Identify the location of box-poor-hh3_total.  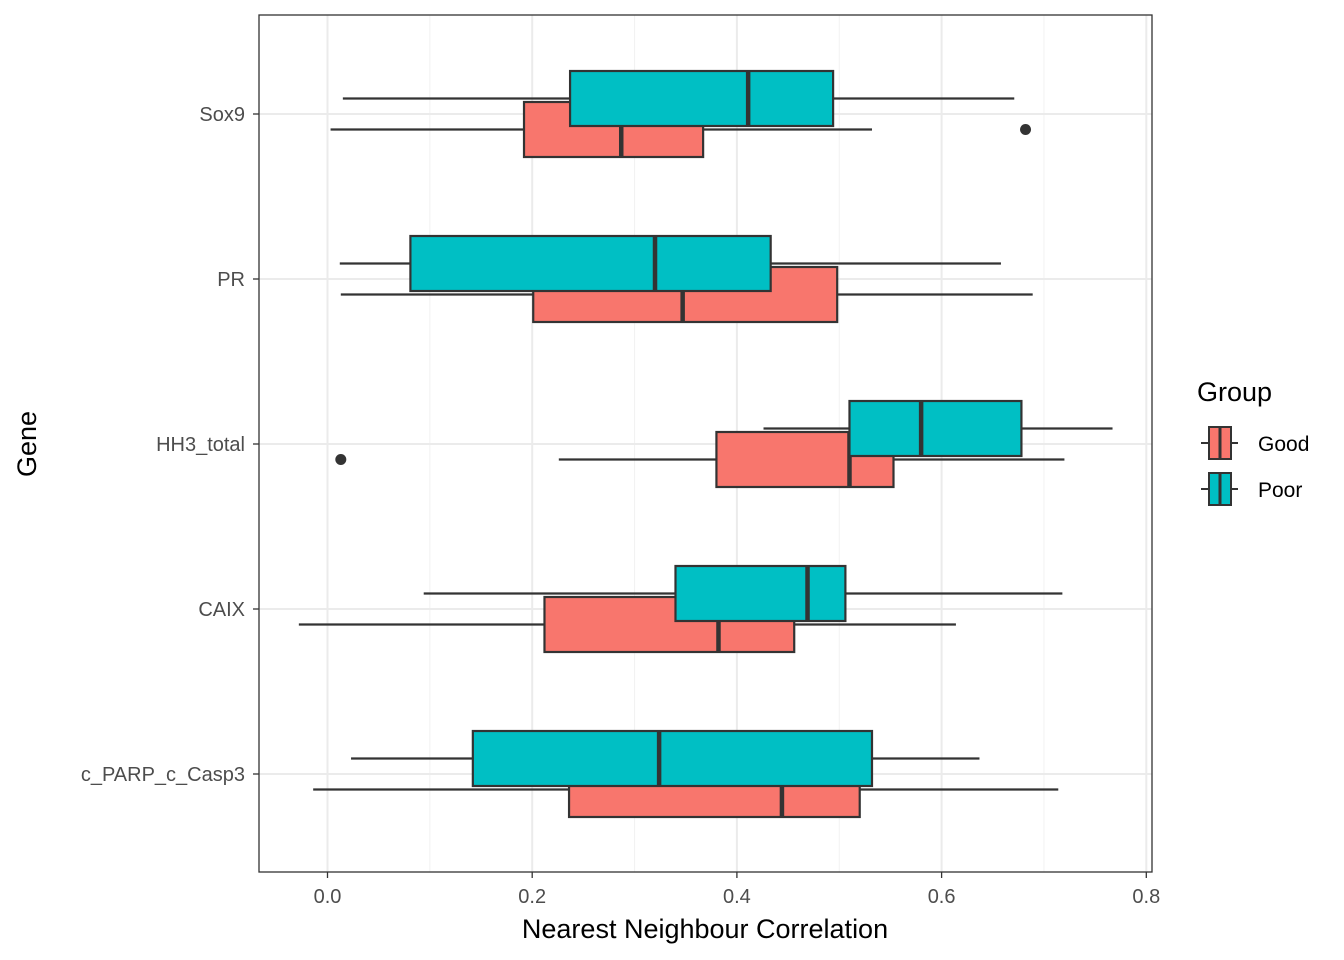
(938, 428).